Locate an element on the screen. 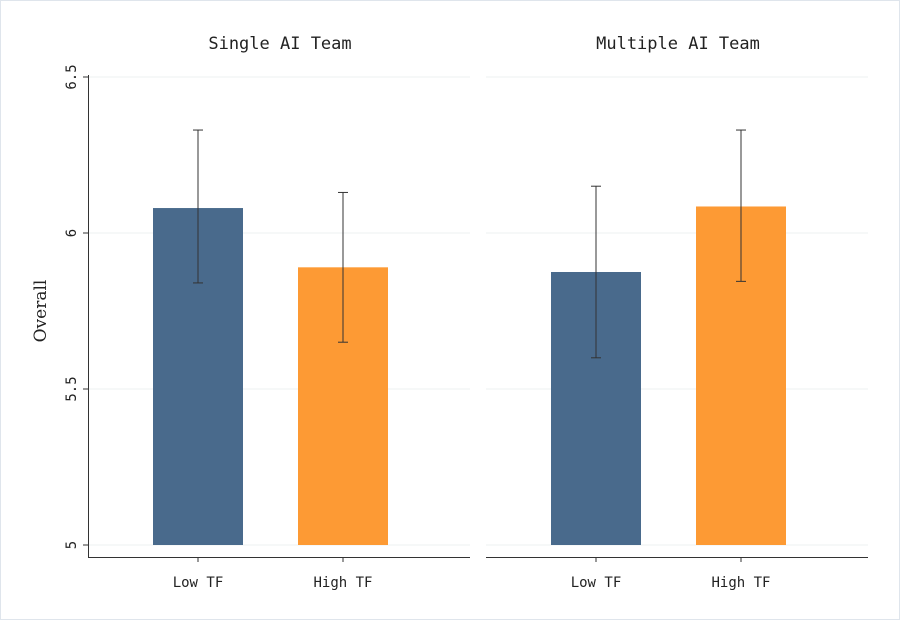  y-tick-5-5: 5.5 is located at coordinates (72, 388).